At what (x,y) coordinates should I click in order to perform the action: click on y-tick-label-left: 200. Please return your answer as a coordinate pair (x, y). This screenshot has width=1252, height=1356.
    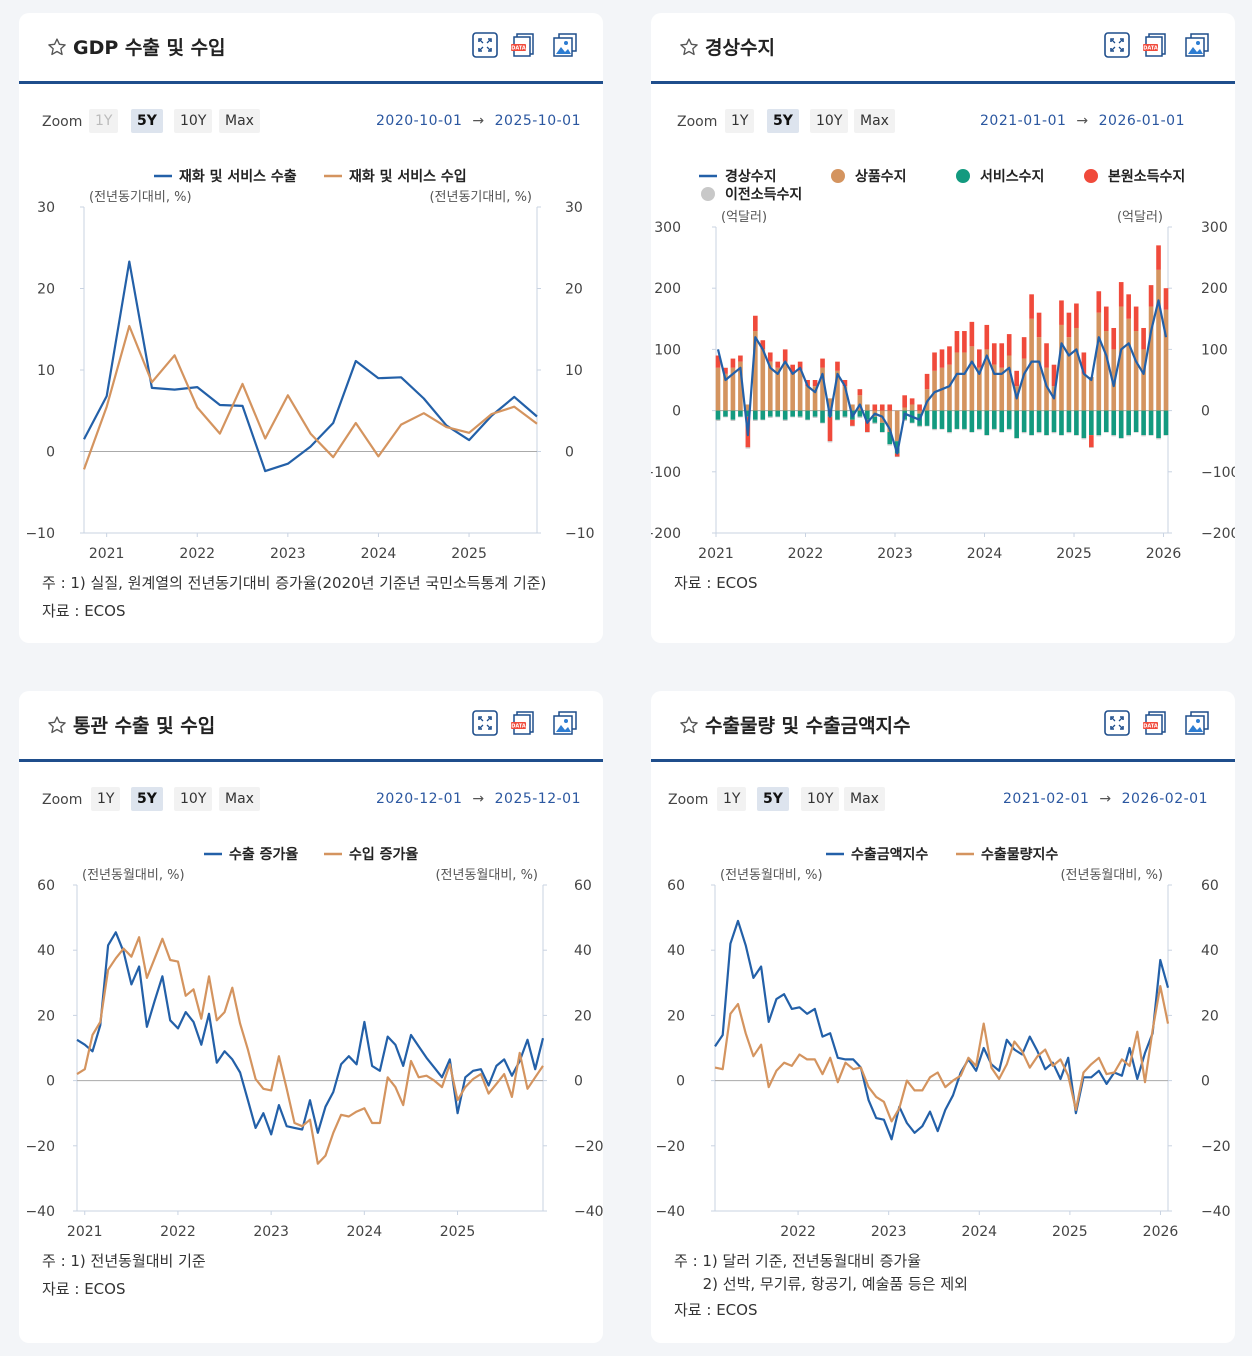
    Looking at the image, I should click on (667, 289).